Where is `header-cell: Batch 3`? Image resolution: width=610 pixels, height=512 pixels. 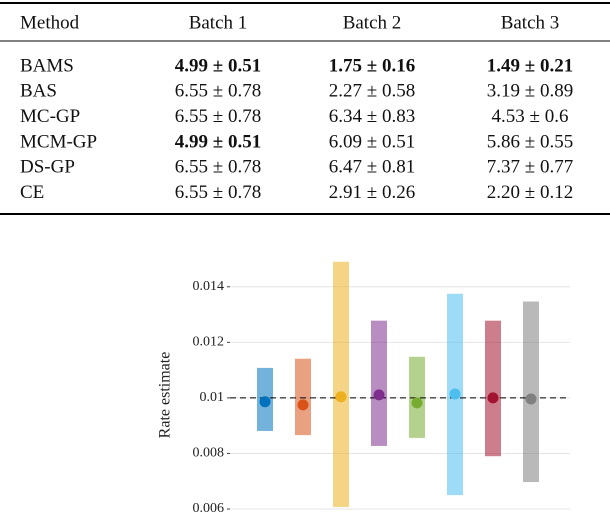 header-cell: Batch 3 is located at coordinates (530, 22).